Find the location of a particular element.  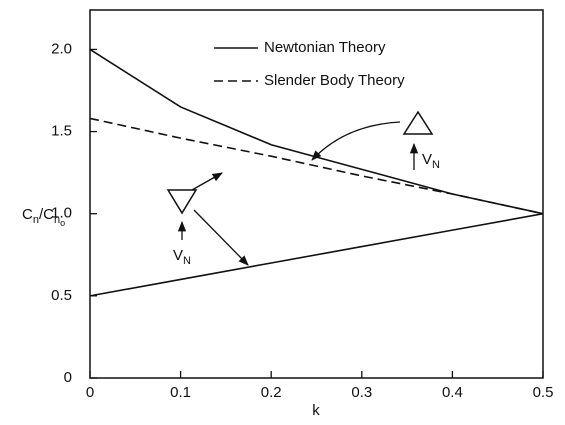

x-tick-label: 0.5 is located at coordinates (543, 392).